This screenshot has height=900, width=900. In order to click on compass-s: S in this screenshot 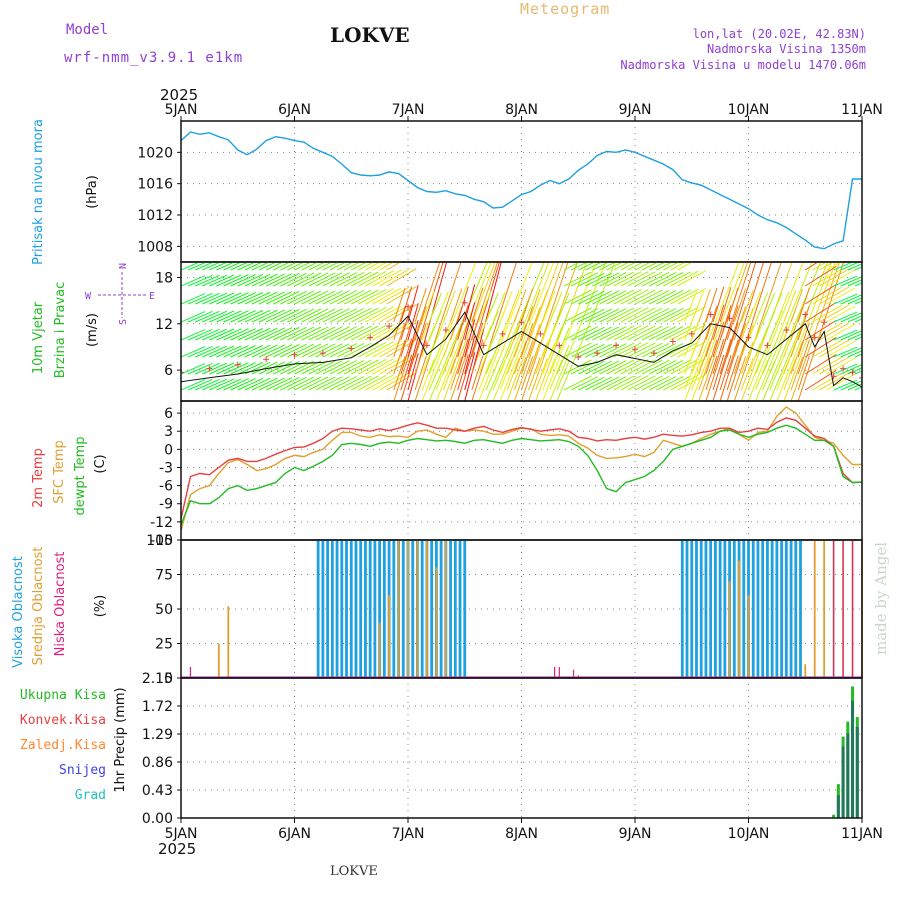, I will do `click(123, 322)`.